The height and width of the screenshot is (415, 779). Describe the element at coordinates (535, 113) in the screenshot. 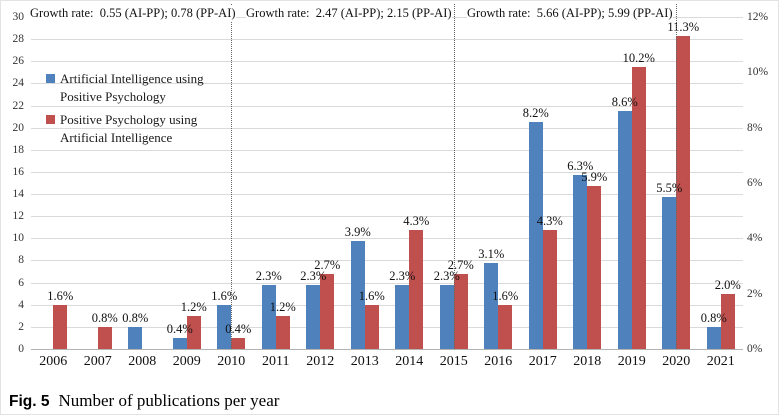

I see `bar-label-ai-pp-2017: 8.2%` at that location.